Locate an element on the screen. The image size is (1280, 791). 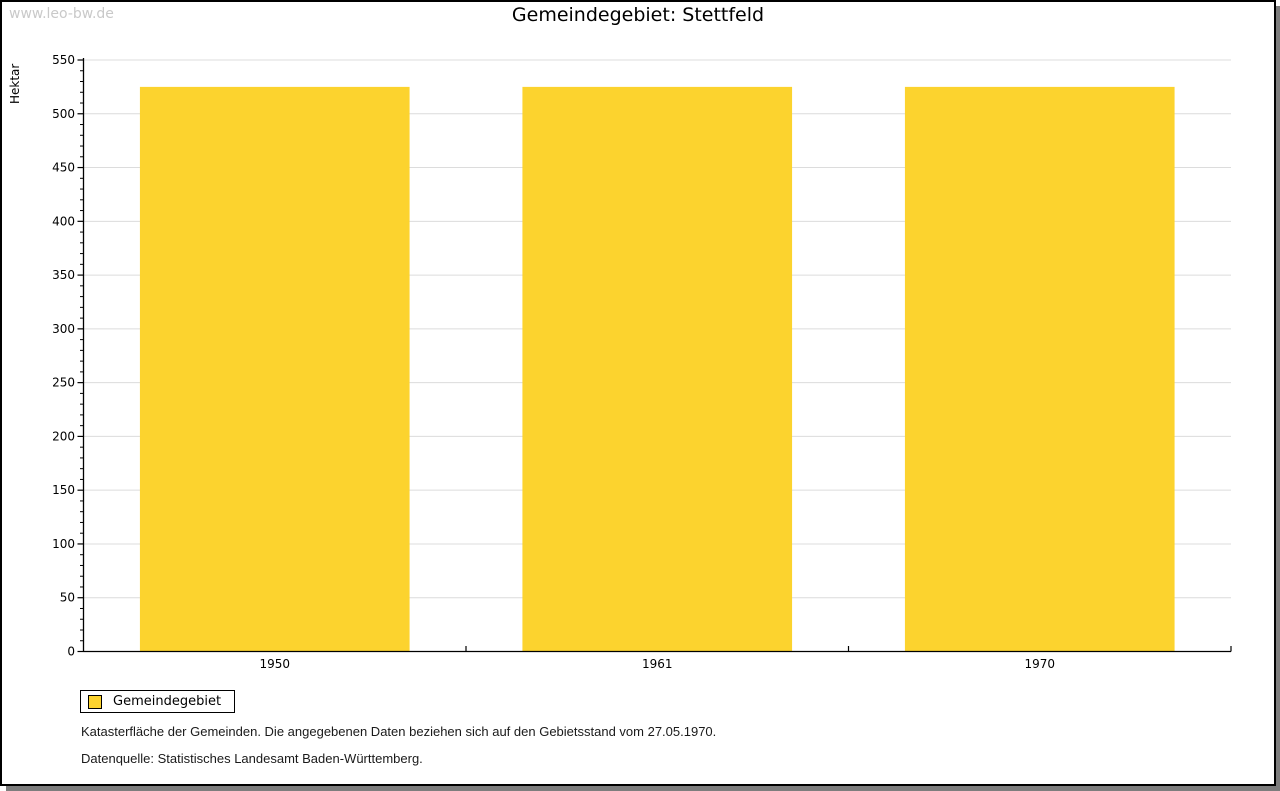
y-tick-label: 50 is located at coordinates (67, 598).